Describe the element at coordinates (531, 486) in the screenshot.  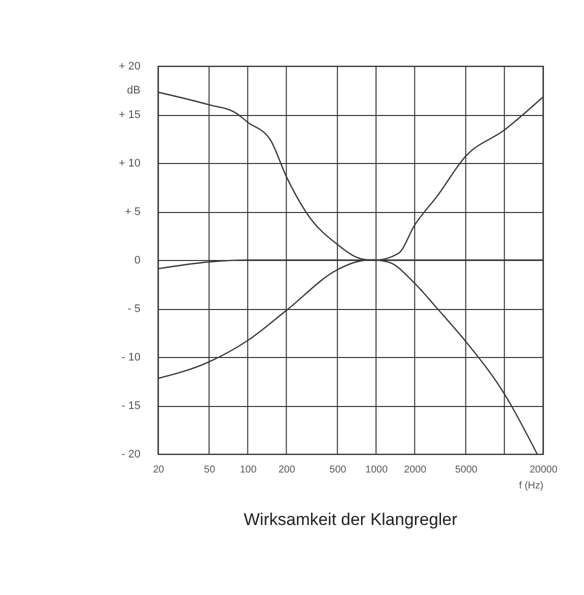
I see `x-axis-title: f (Hz)` at that location.